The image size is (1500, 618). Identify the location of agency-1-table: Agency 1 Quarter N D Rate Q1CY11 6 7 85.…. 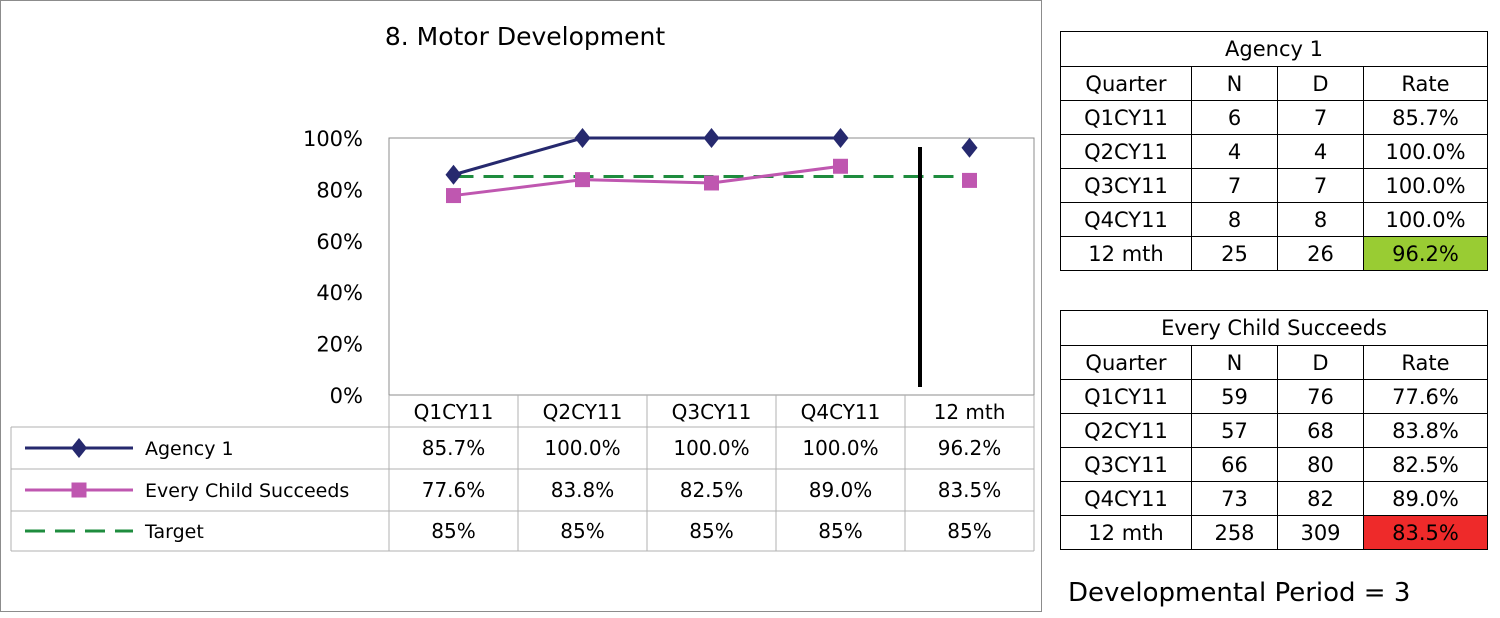
(1274, 151).